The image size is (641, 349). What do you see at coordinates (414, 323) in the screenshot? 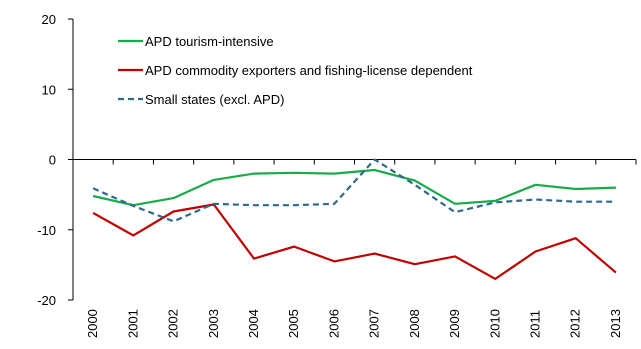
I see `x-tick-label: 2008` at bounding box center [414, 323].